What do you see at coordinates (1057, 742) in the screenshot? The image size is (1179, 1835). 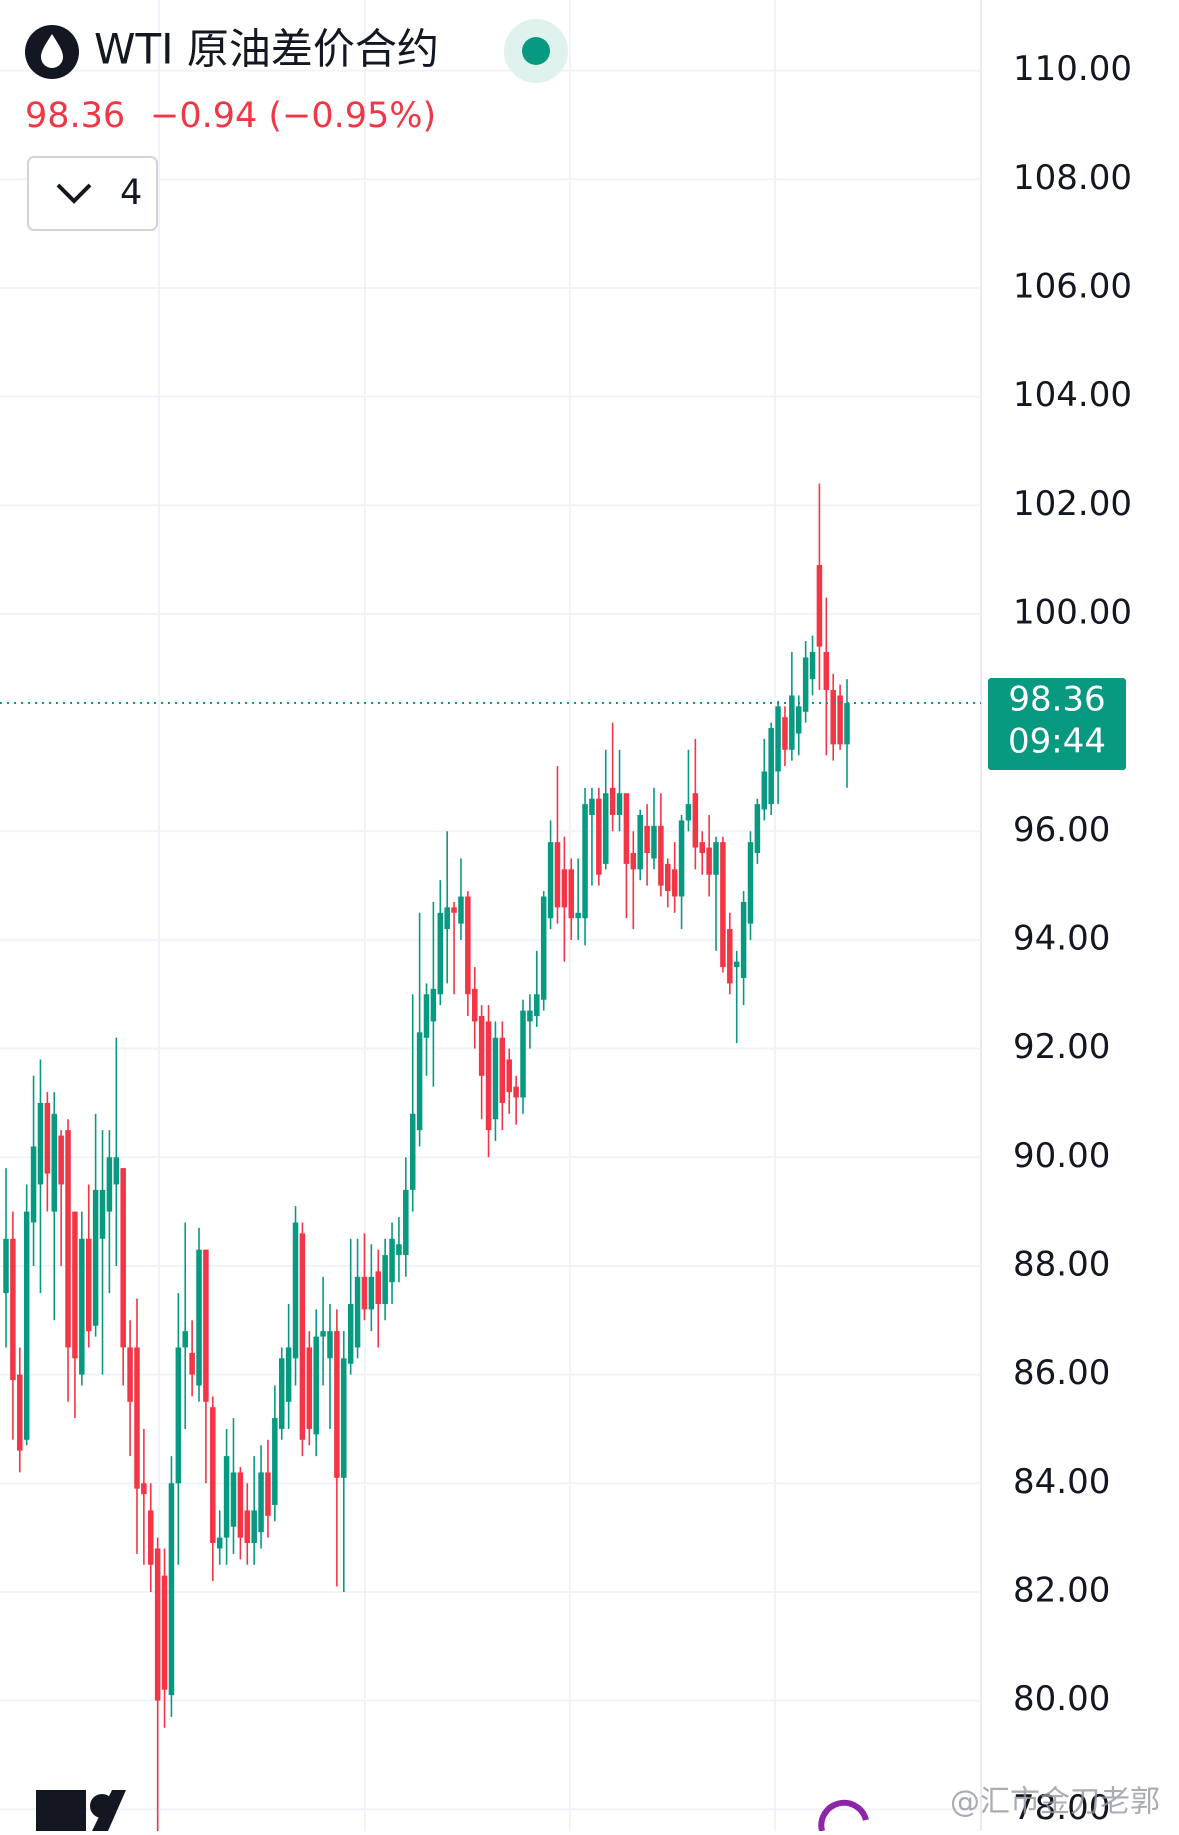 I see `last-time-label: 09:44` at bounding box center [1057, 742].